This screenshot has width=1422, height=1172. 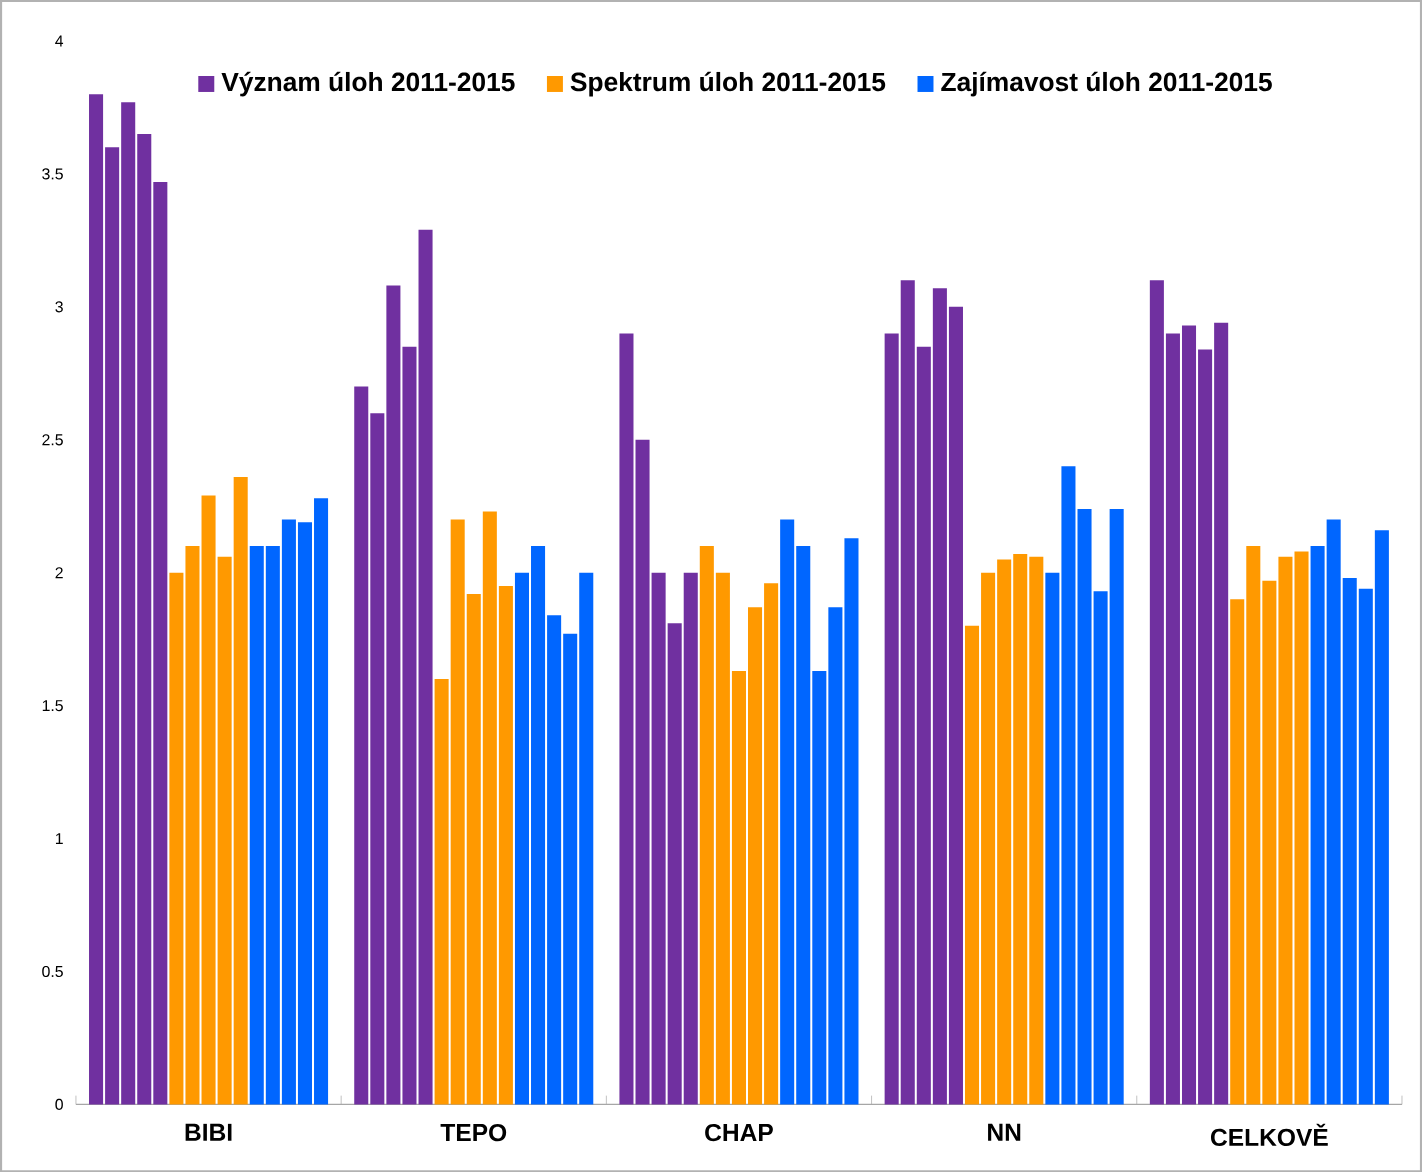 What do you see at coordinates (473, 1132) in the screenshot?
I see `x-tick-label: TEPO` at bounding box center [473, 1132].